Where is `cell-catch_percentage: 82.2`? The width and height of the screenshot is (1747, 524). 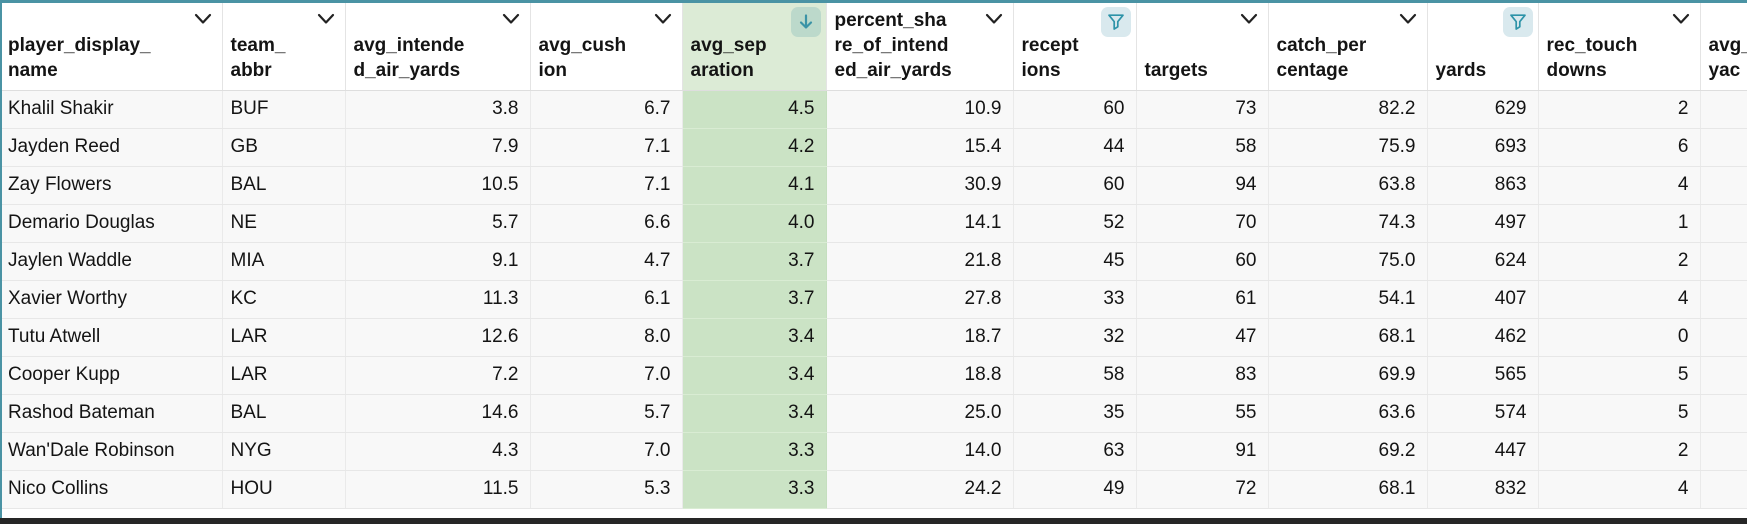
cell-catch_percentage: 82.2 is located at coordinates (1348, 109).